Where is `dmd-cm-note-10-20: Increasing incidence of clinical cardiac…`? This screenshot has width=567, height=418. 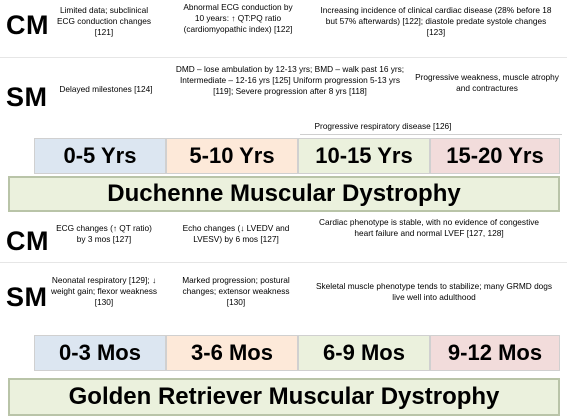
dmd-cm-note-10-20: Increasing incidence of clinical cardiac… is located at coordinates (436, 21).